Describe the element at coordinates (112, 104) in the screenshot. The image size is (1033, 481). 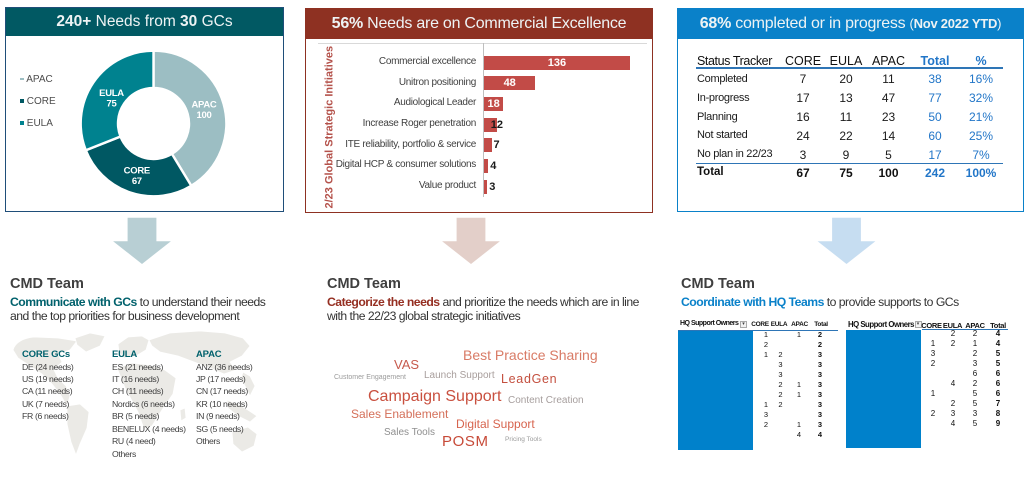
I see `svg-text: 75` at that location.